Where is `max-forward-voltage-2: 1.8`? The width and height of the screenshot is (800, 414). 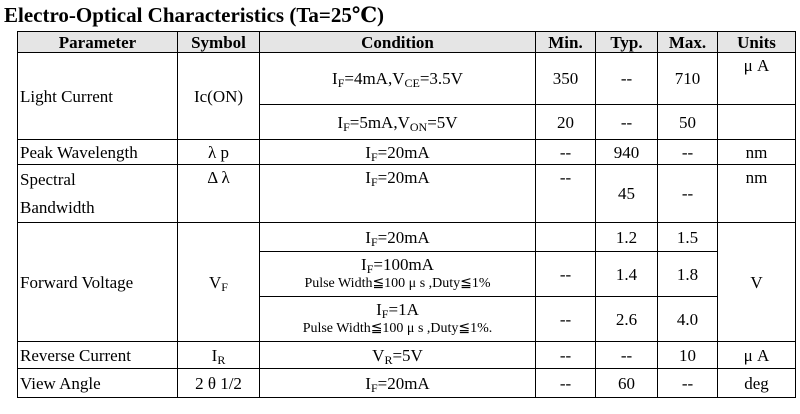
max-forward-voltage-2: 1.8 is located at coordinates (687, 274).